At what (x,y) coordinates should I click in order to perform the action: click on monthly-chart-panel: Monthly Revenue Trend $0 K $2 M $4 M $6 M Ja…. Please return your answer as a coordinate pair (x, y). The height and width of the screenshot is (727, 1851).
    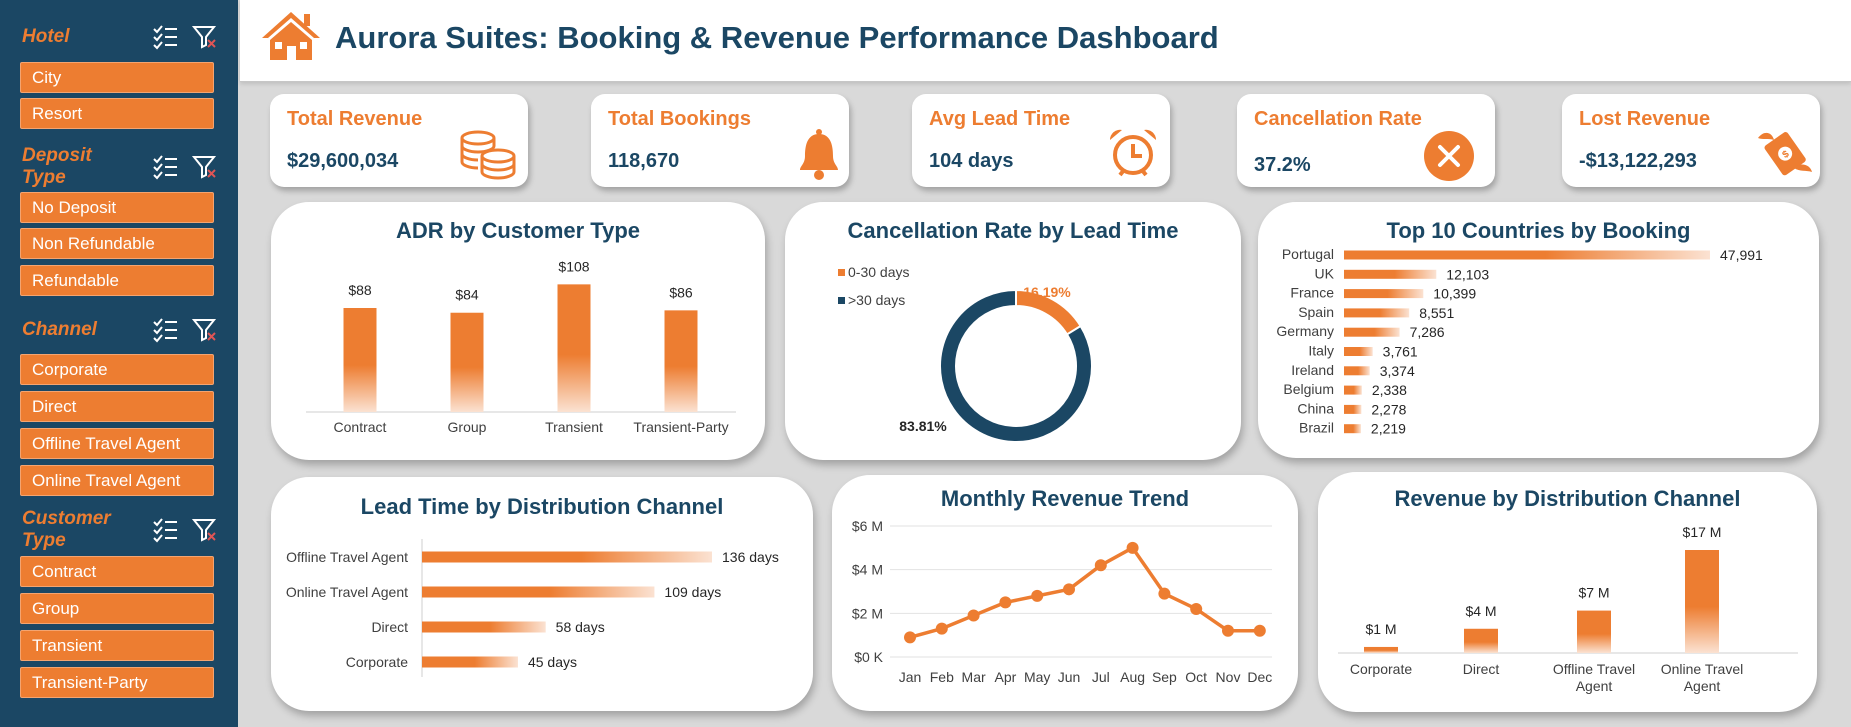
    Looking at the image, I should click on (1065, 593).